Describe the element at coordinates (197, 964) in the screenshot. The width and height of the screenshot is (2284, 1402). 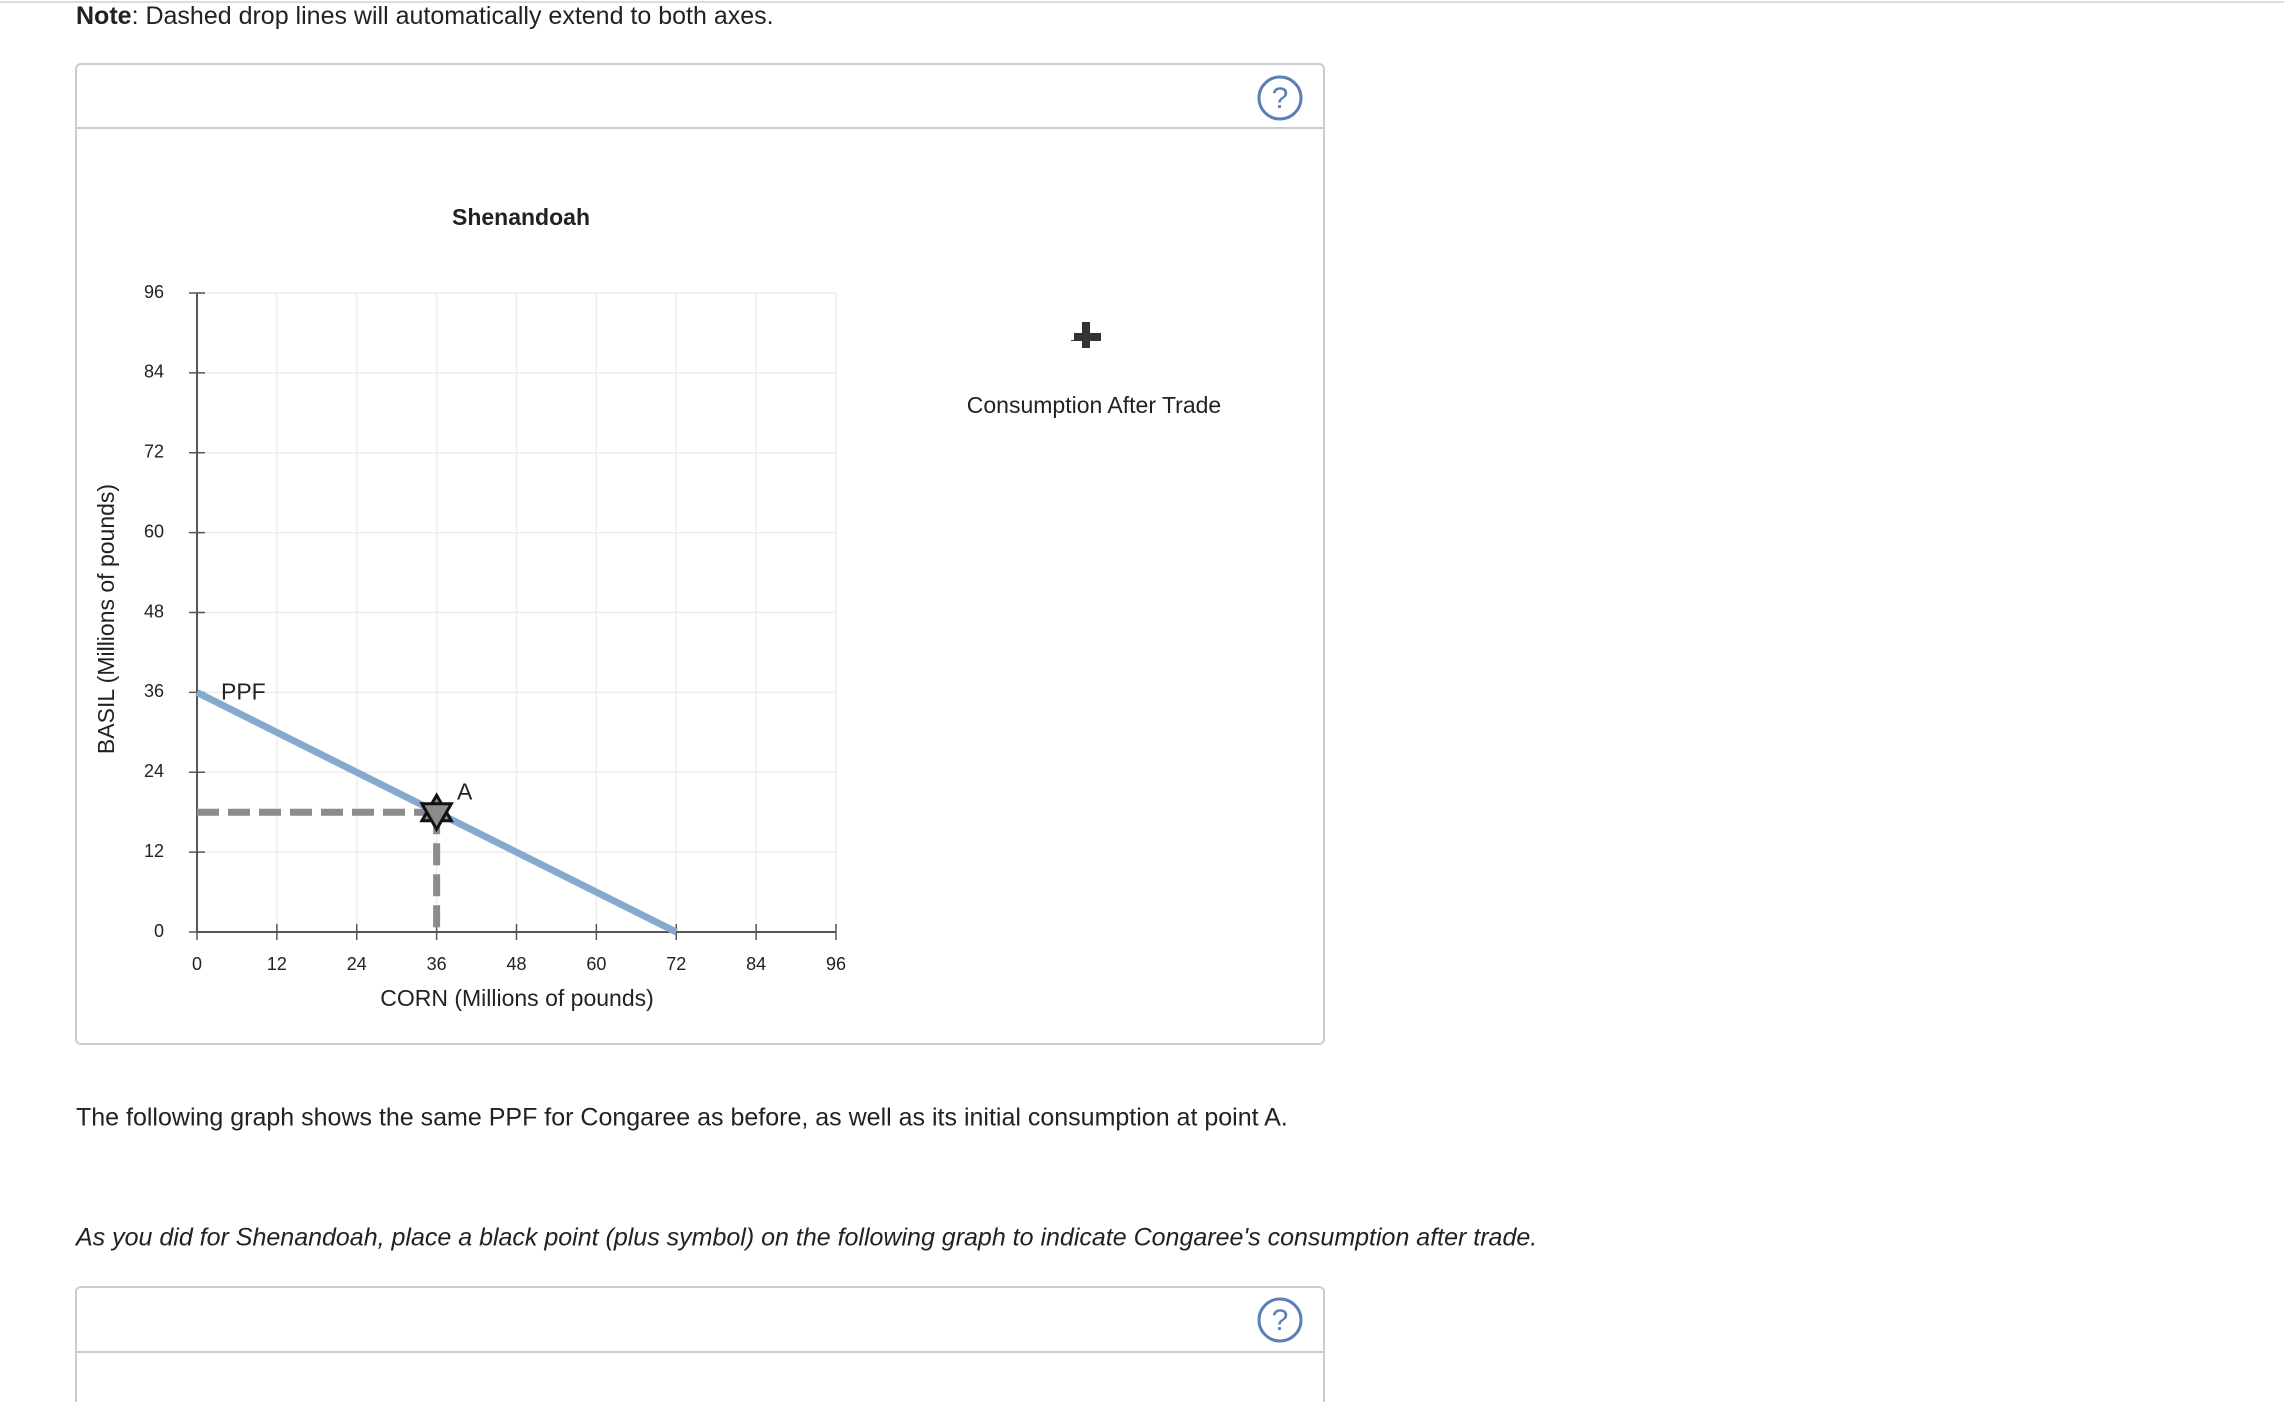
I see `x-tick-label: 0` at that location.